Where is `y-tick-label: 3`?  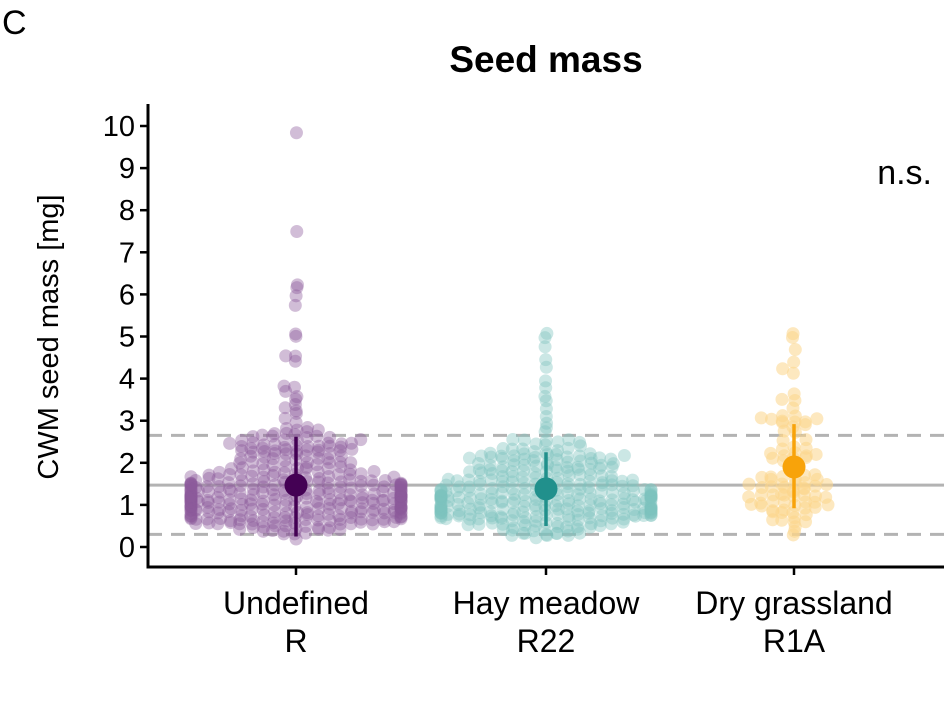 y-tick-label: 3 is located at coordinates (127, 422).